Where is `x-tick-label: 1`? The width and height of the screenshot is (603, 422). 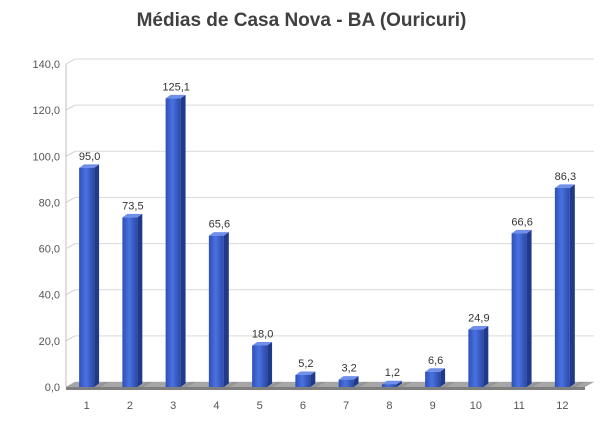
x-tick-label: 1 is located at coordinates (87, 406).